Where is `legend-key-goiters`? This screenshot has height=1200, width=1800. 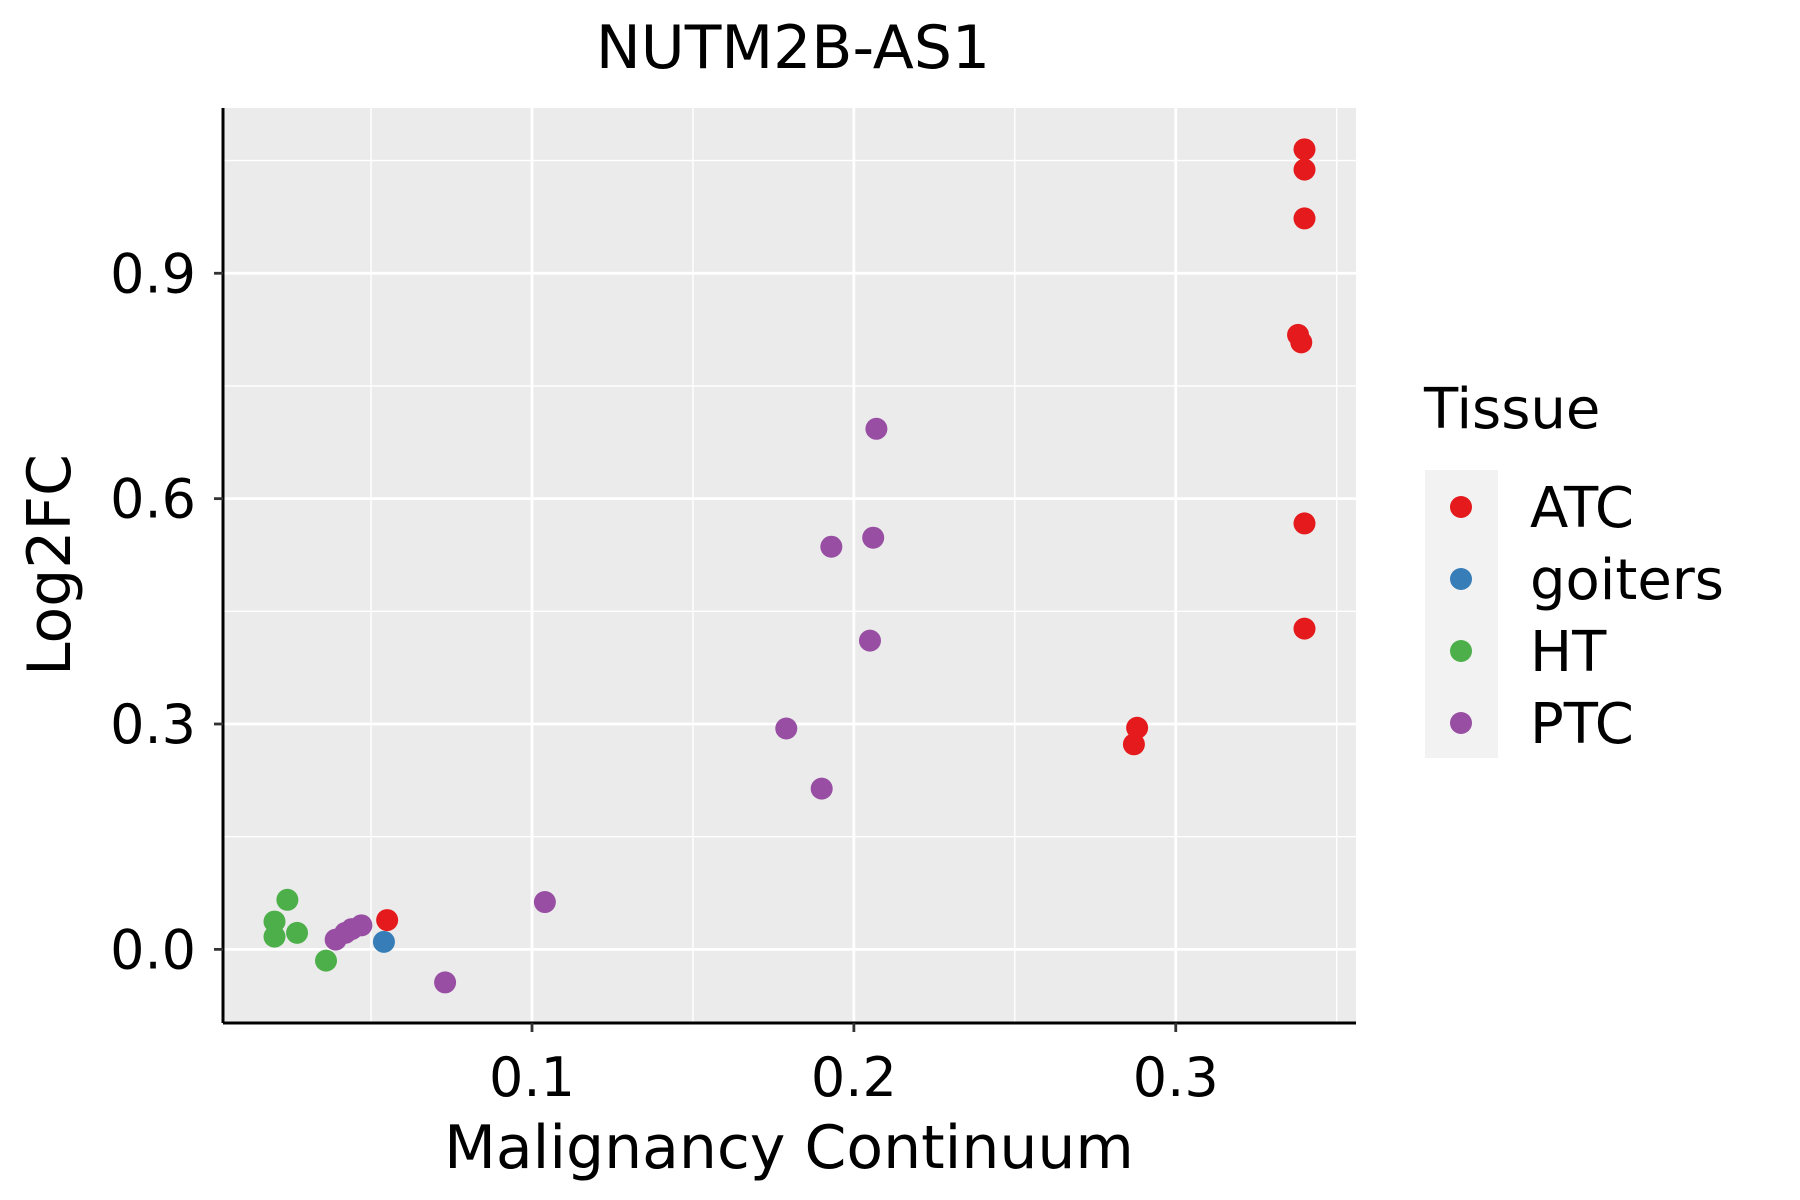 legend-key-goiters is located at coordinates (1461, 579).